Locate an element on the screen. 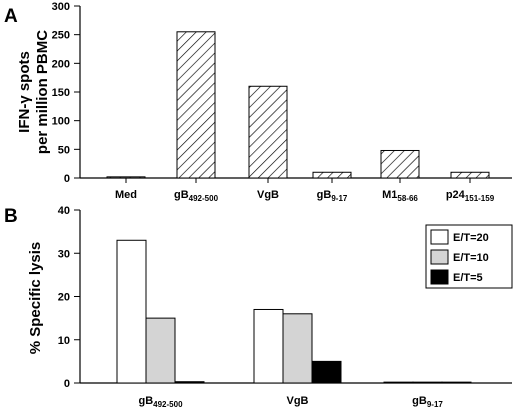 The width and height of the screenshot is (520, 409). panel-b-category-label-subscript: 492-500 is located at coordinates (168, 404).